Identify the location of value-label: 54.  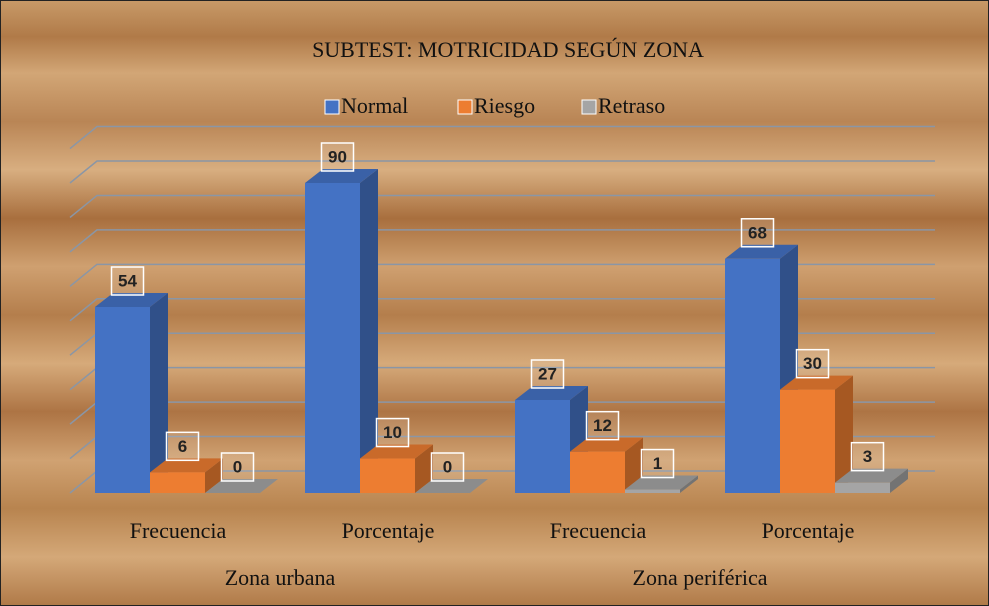
(127, 280).